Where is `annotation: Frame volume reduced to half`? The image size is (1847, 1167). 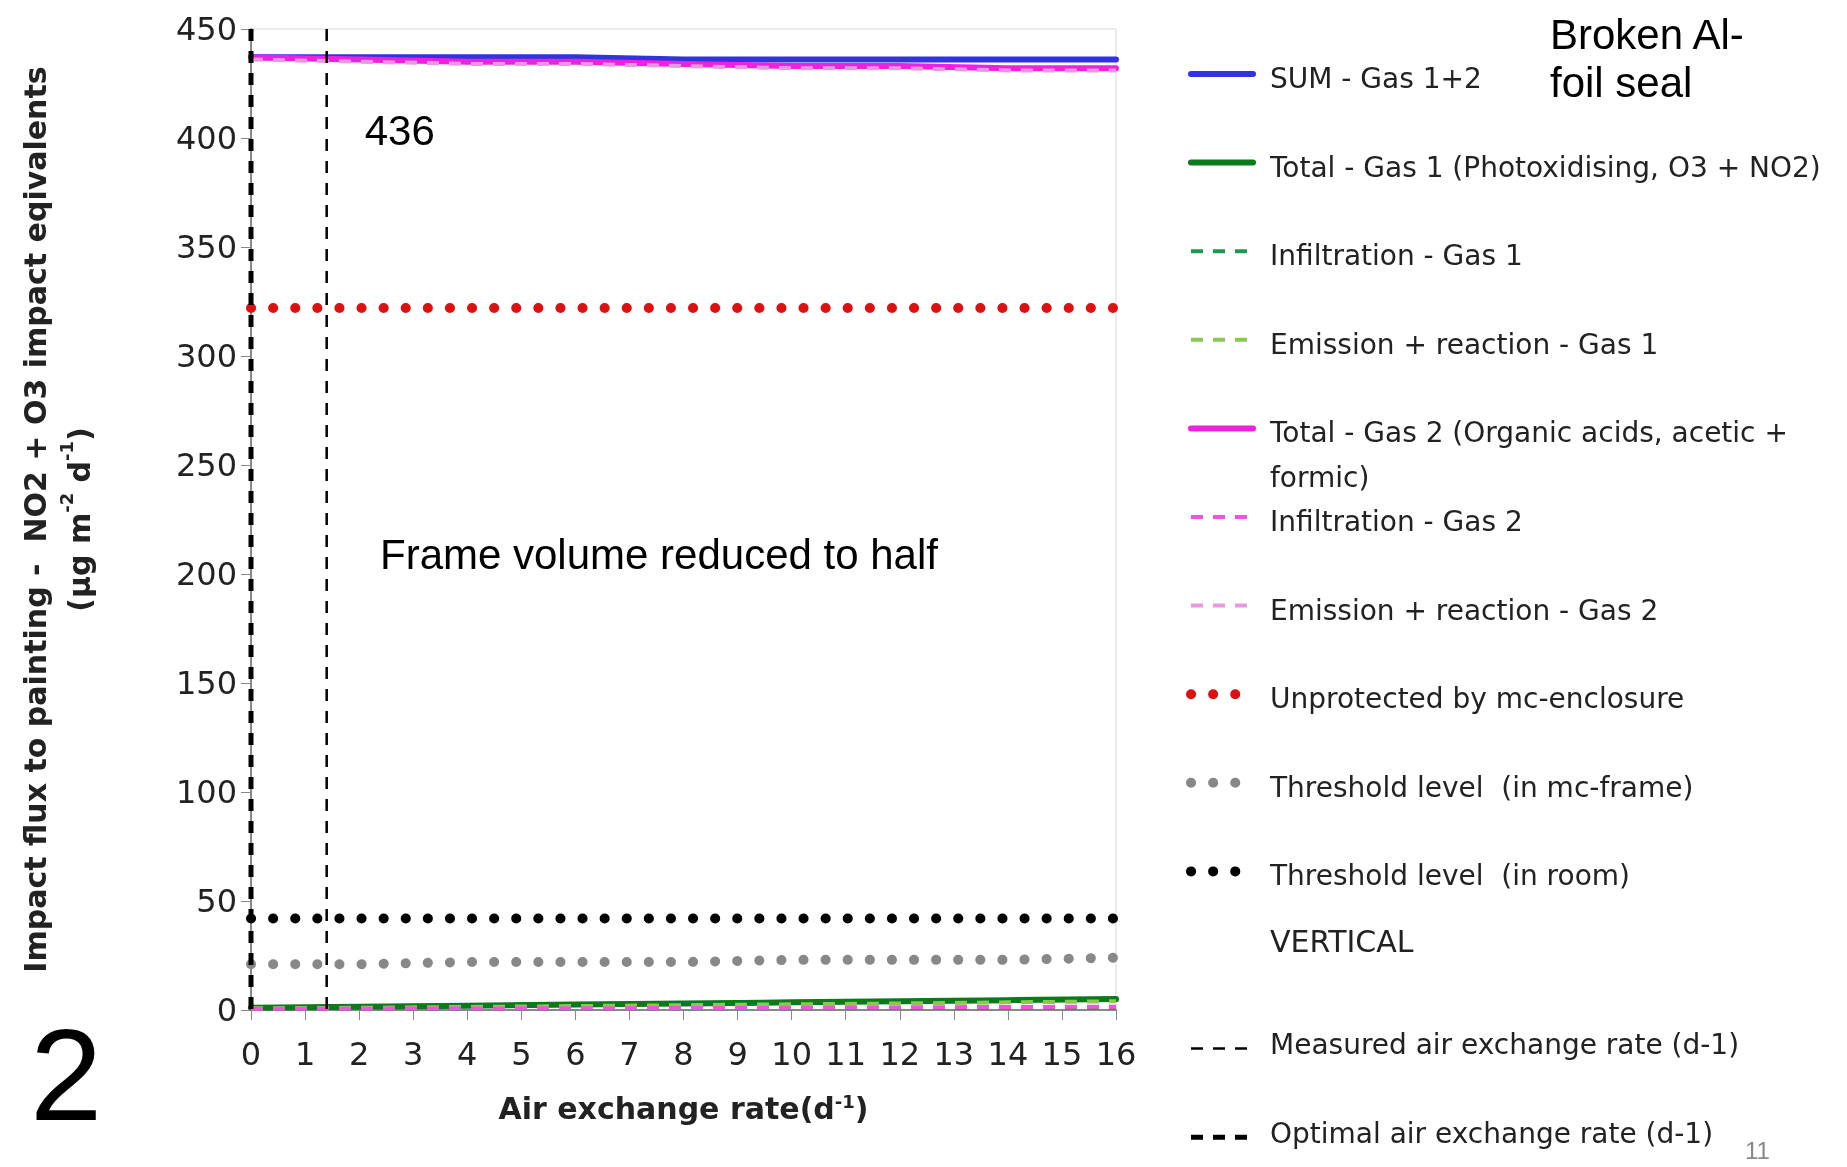
annotation: Frame volume reduced to half is located at coordinates (659, 554).